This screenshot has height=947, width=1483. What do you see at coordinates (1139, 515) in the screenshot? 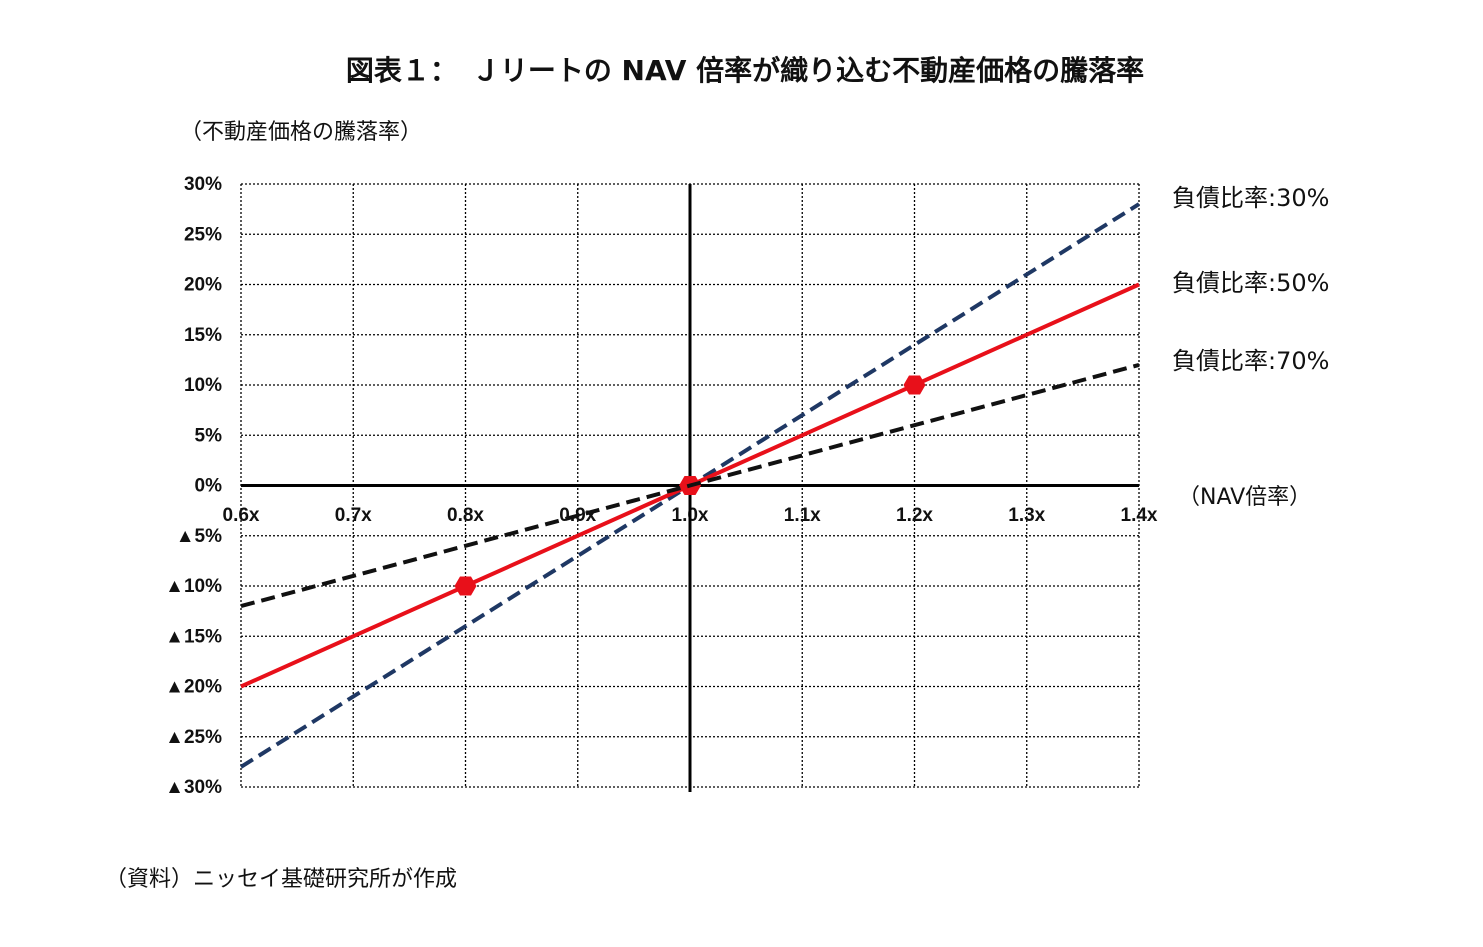
I see `x-tick-label: 1.4x` at bounding box center [1139, 515].